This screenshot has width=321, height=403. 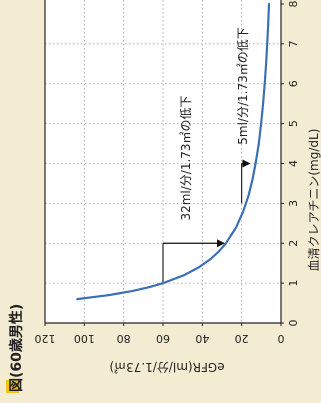 I want to click on y-tick-label-60: 60, so click(x=163, y=338).